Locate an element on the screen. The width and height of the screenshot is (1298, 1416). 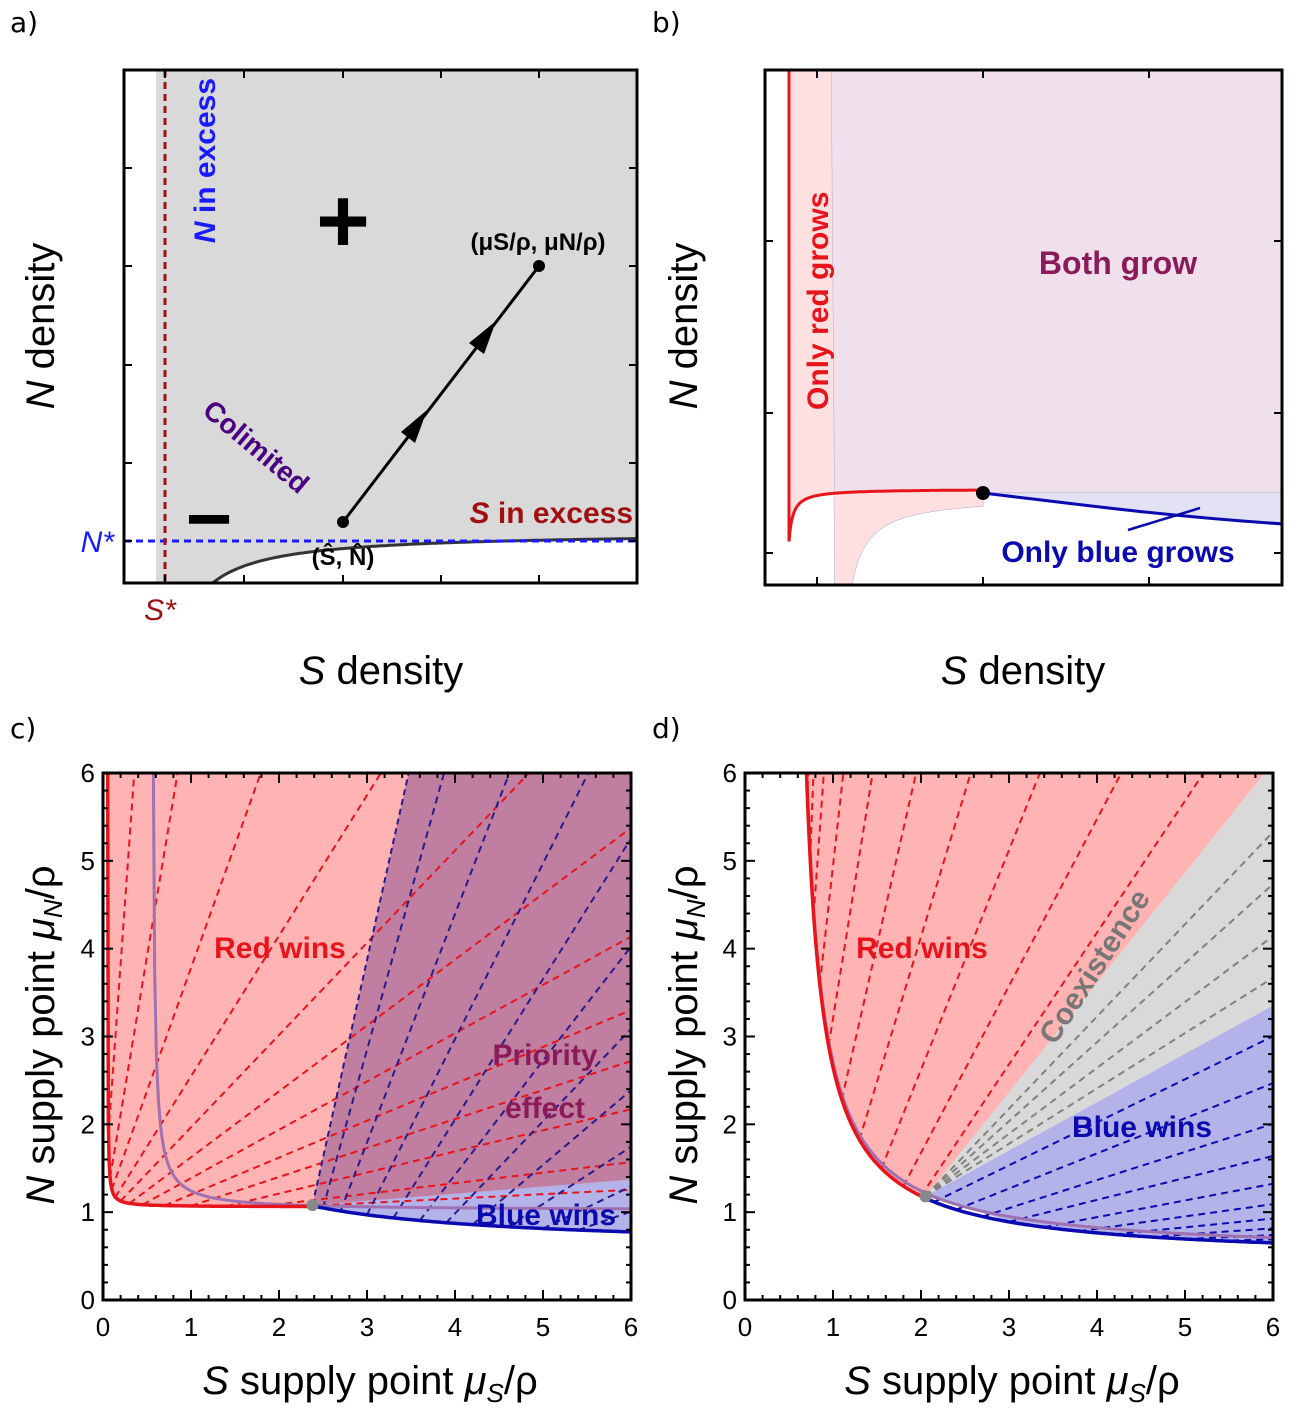
n-in-excess-label: N in excess is located at coordinates (205, 160).